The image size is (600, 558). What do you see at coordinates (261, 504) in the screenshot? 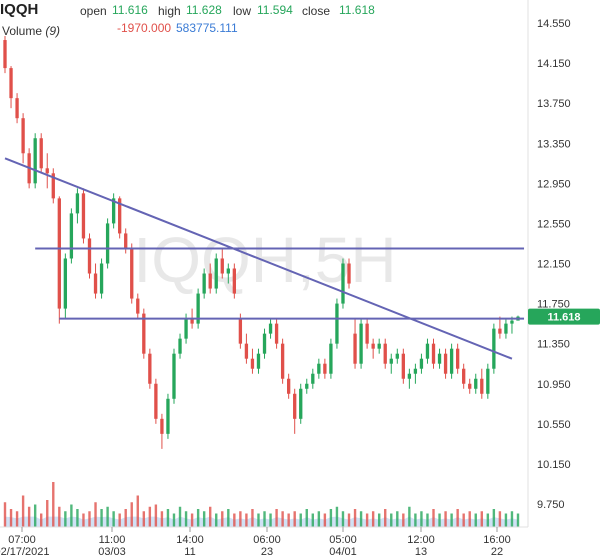
I see `volume-histogram` at bounding box center [261, 504].